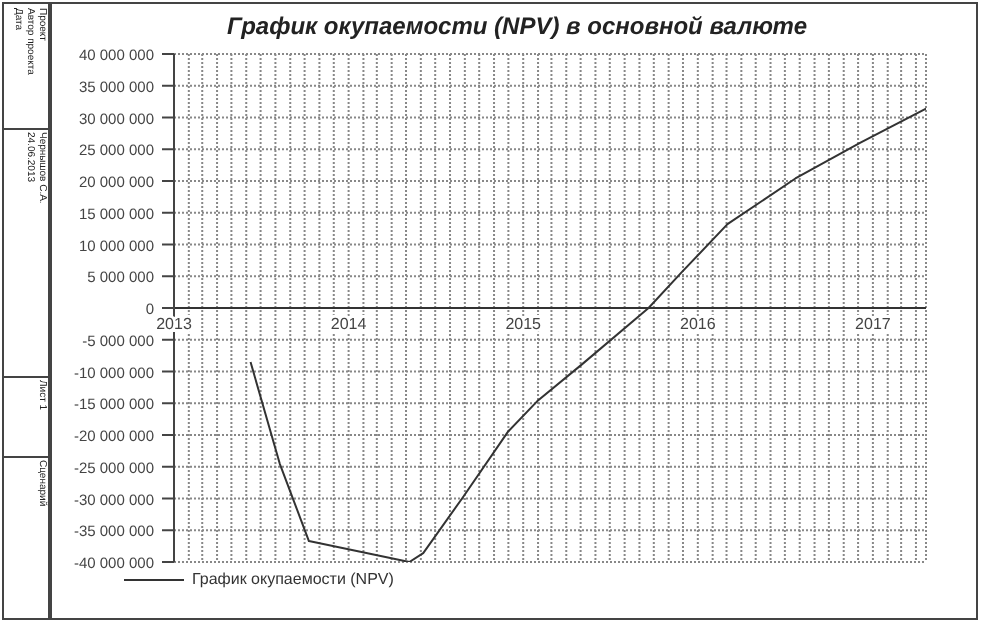 The height and width of the screenshot is (622, 984). What do you see at coordinates (349, 324) in the screenshot?
I see `x-tick-label: 2014` at bounding box center [349, 324].